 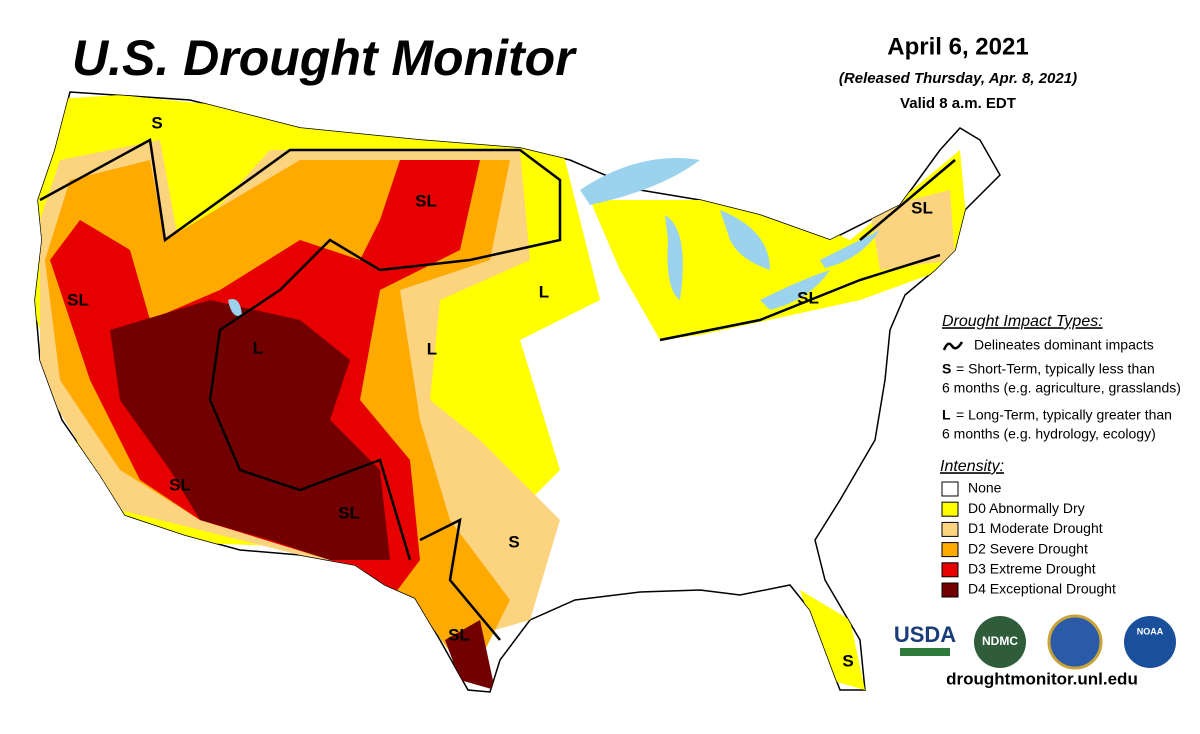 What do you see at coordinates (946, 415) in the screenshot?
I see `long-key: L` at bounding box center [946, 415].